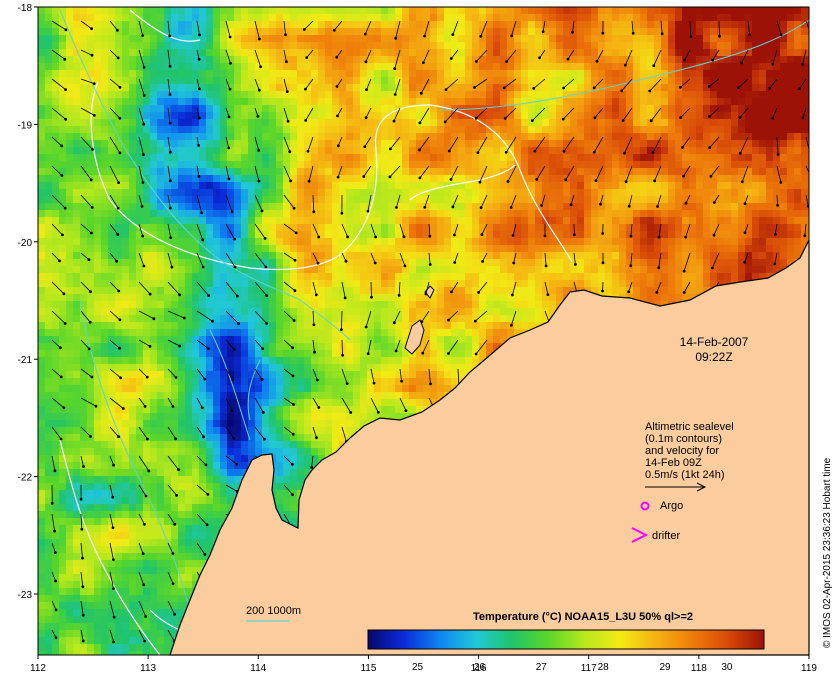  Describe the element at coordinates (683, 439) in the screenshot. I see `legend-line-2: (0.1m contours)` at that location.